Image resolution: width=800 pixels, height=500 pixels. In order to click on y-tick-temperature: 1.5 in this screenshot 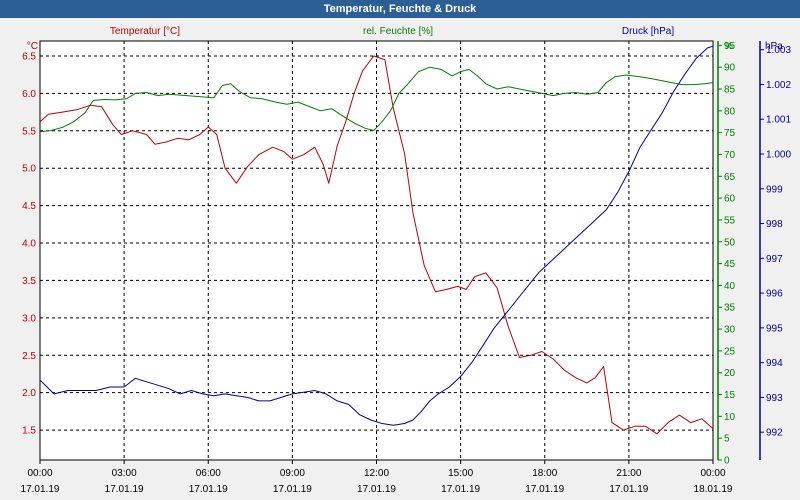, I will do `click(29, 431)`.